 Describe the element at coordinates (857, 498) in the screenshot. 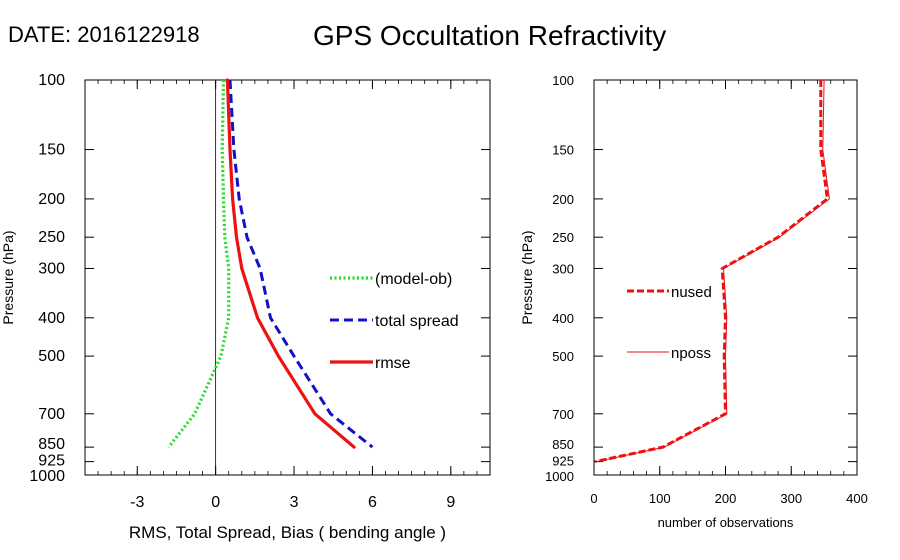

I see `x-tick-label: 400` at that location.